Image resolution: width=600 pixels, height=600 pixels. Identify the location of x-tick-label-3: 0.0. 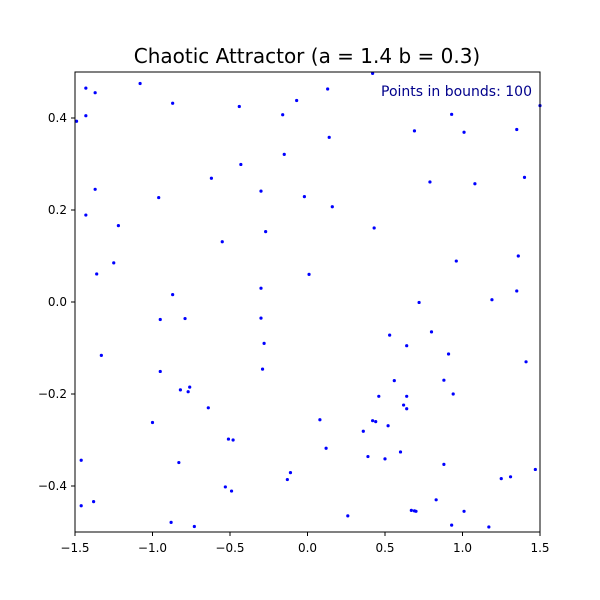
(307, 548).